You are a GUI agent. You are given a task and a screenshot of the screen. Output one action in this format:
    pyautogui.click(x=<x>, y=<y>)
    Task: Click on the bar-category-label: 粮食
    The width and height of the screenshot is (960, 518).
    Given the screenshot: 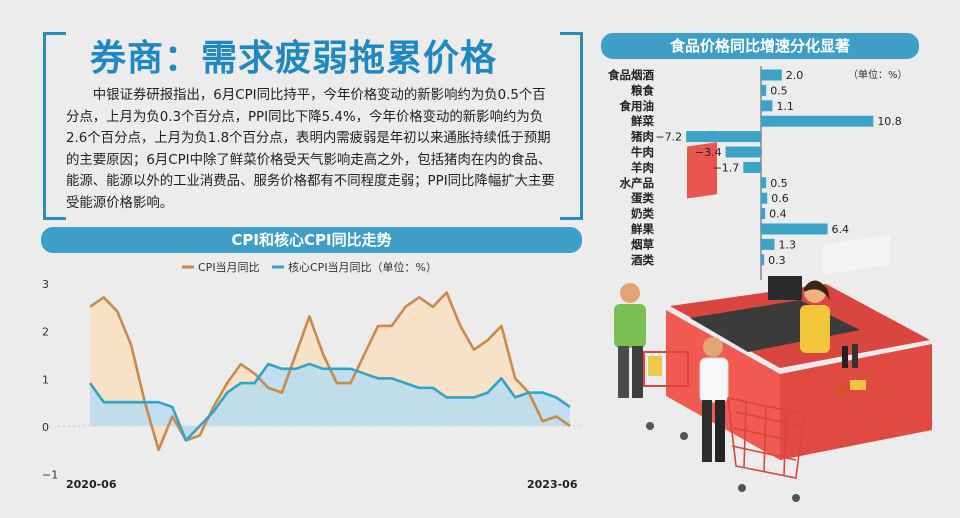 What is the action you would take?
    pyautogui.click(x=642, y=90)
    